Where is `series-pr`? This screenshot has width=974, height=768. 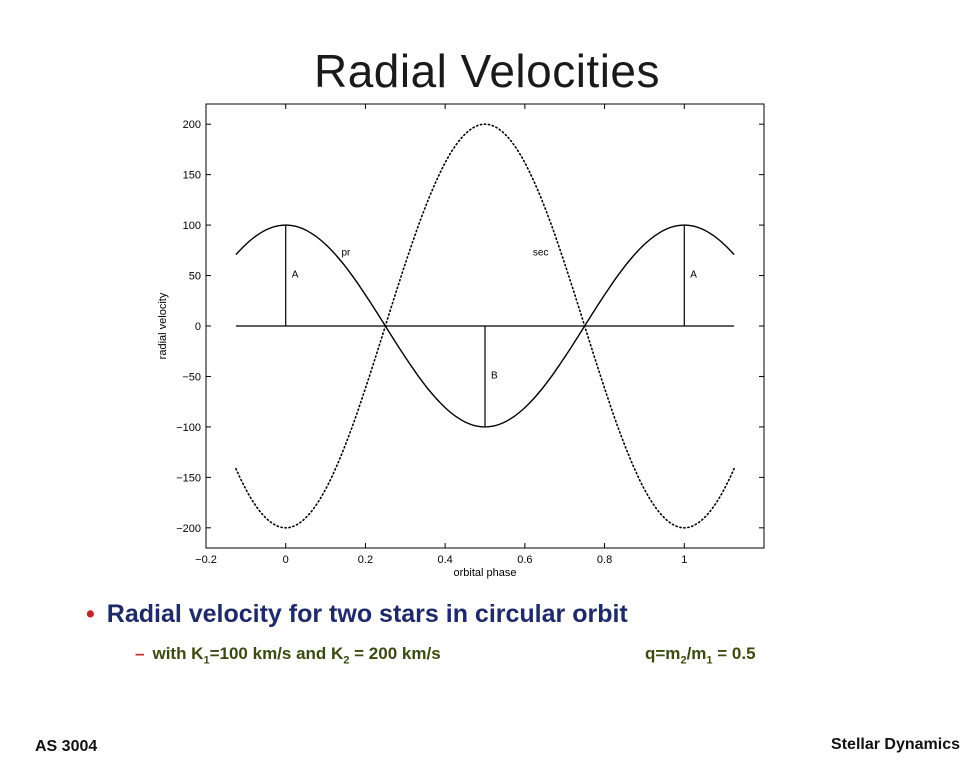
series-pr is located at coordinates (485, 326).